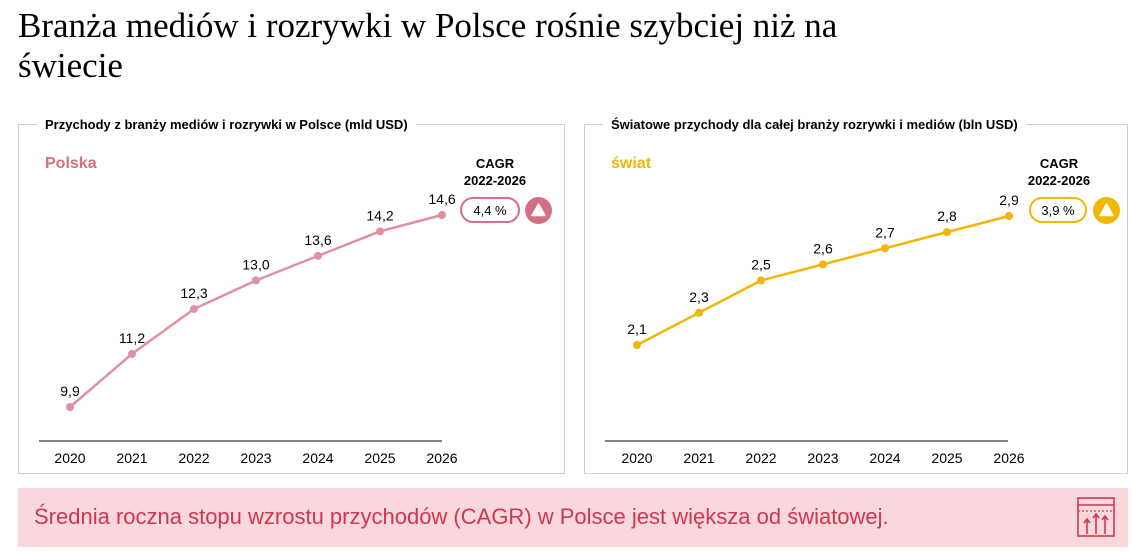 The width and height of the screenshot is (1132, 553). I want to click on cagr-title-swiat: CAGR, so click(1059, 163).